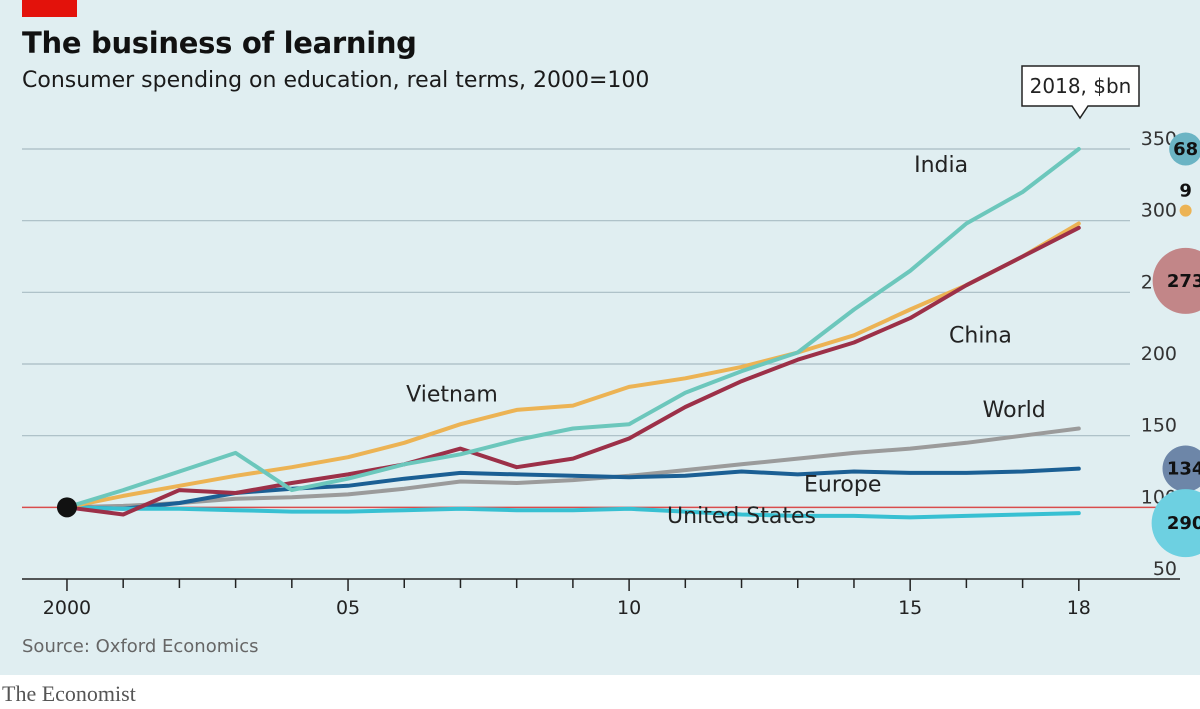 This screenshot has width=1200, height=709. What do you see at coordinates (941, 165) in the screenshot?
I see `series-label-india: India` at bounding box center [941, 165].